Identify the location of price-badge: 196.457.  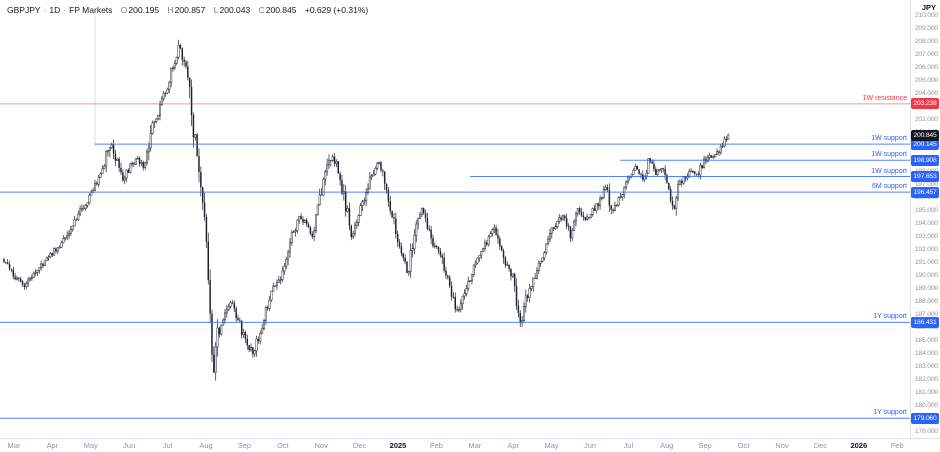
(925, 192).